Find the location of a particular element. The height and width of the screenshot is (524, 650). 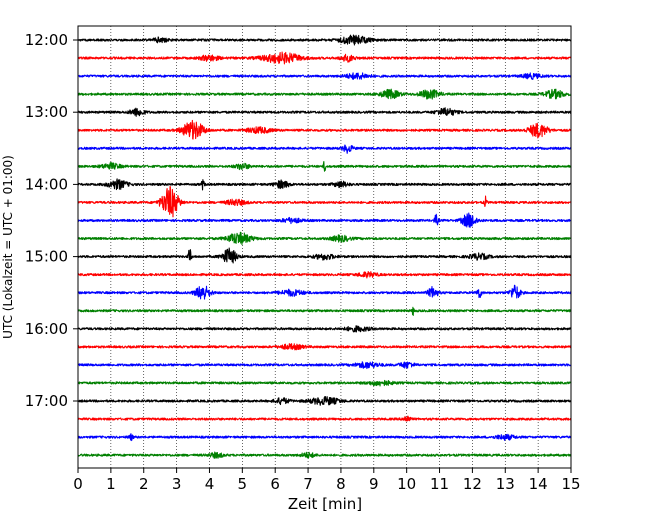

x-tick-label: 14 is located at coordinates (538, 484).